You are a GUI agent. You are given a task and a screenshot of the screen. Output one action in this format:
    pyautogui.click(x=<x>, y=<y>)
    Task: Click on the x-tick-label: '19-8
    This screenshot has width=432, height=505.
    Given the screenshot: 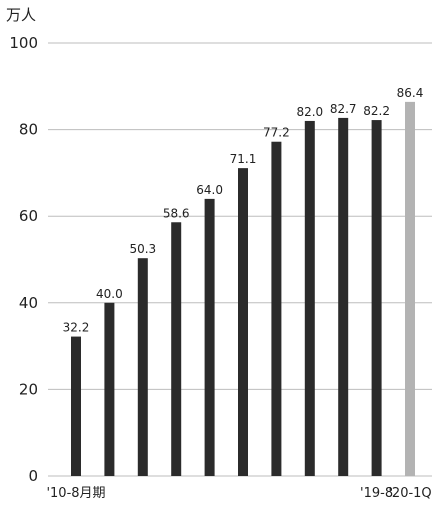 What is the action you would take?
    pyautogui.click(x=376, y=493)
    